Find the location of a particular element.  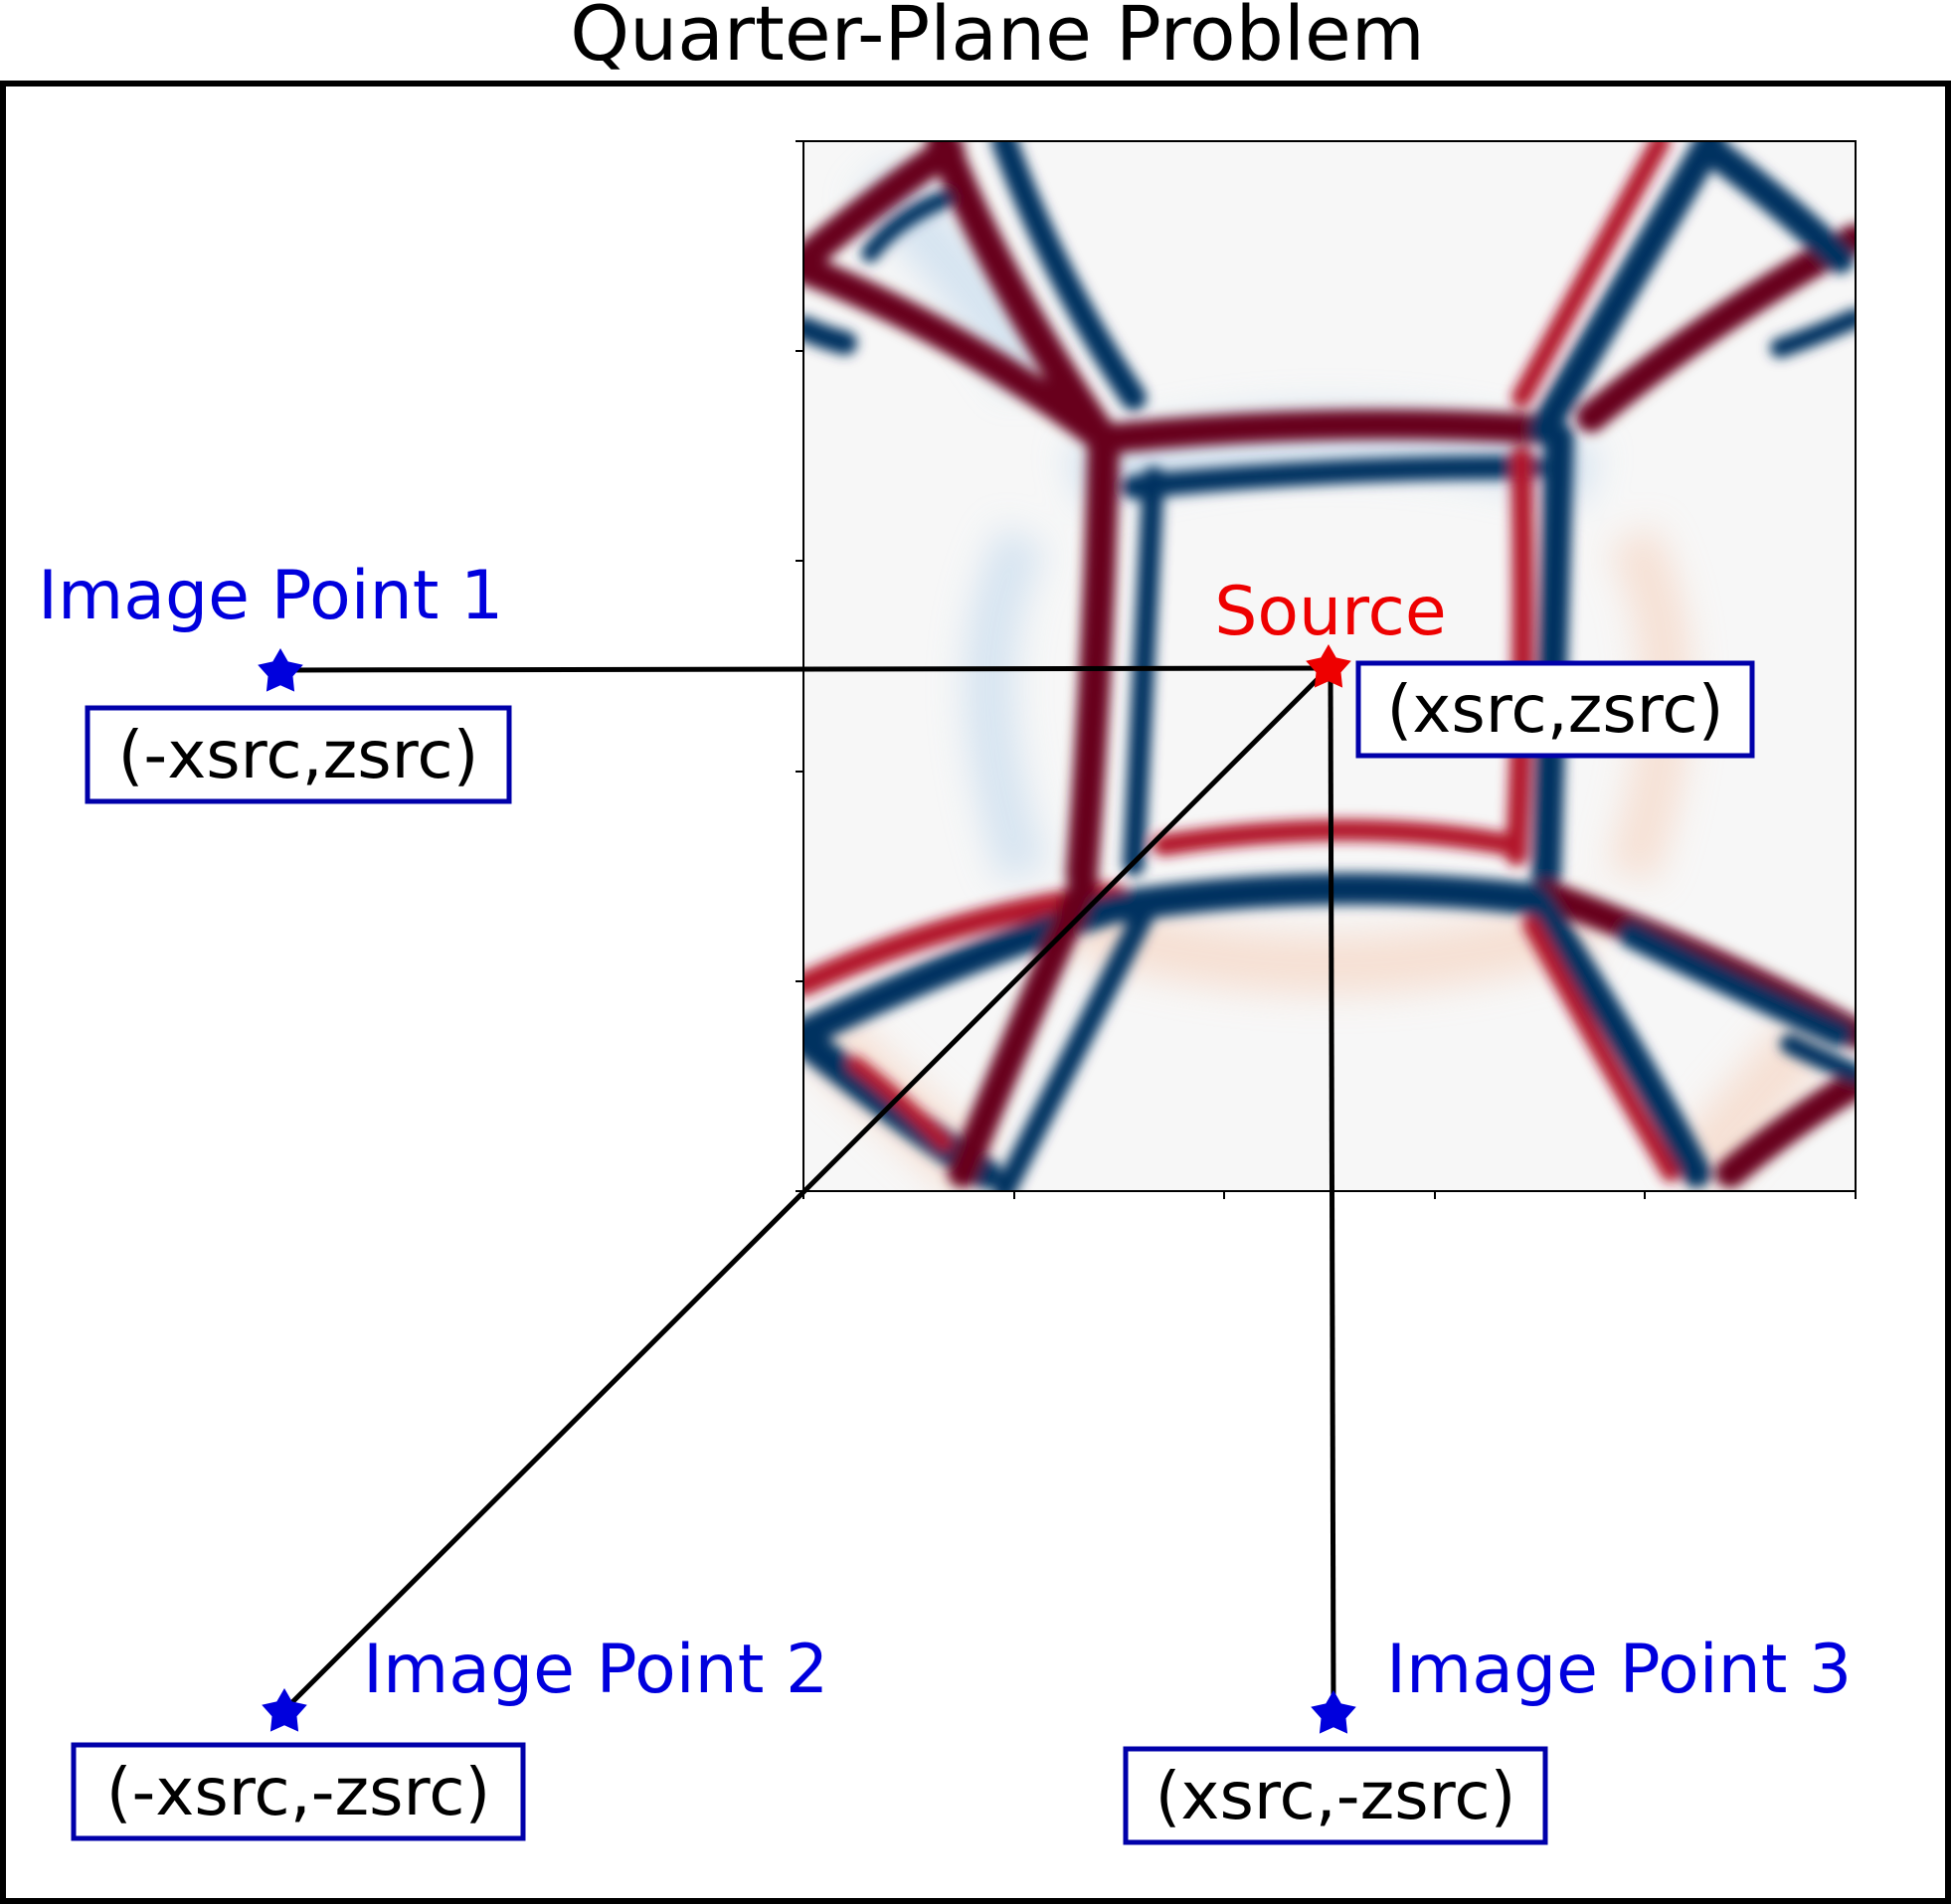

image-point-3-coords-box: (xsrc,-zsrc) is located at coordinates (1335, 1795).